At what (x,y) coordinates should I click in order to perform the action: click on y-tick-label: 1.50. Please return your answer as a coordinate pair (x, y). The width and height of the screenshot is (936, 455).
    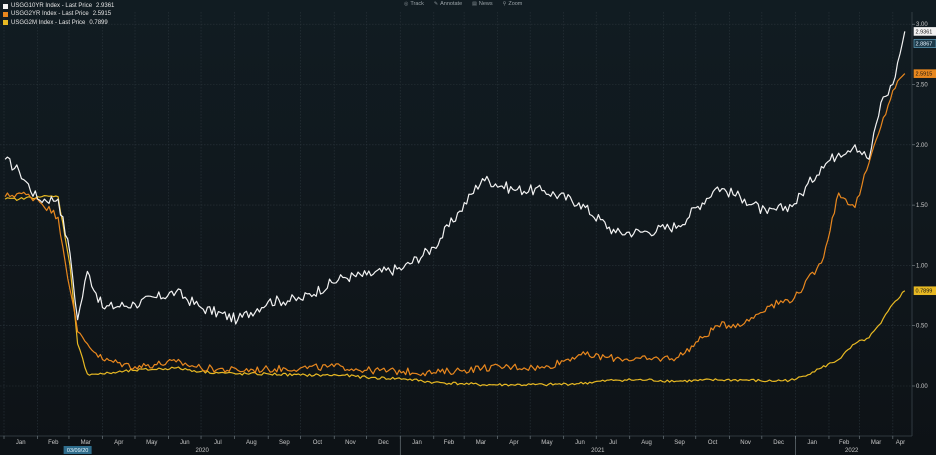
    Looking at the image, I should click on (922, 206).